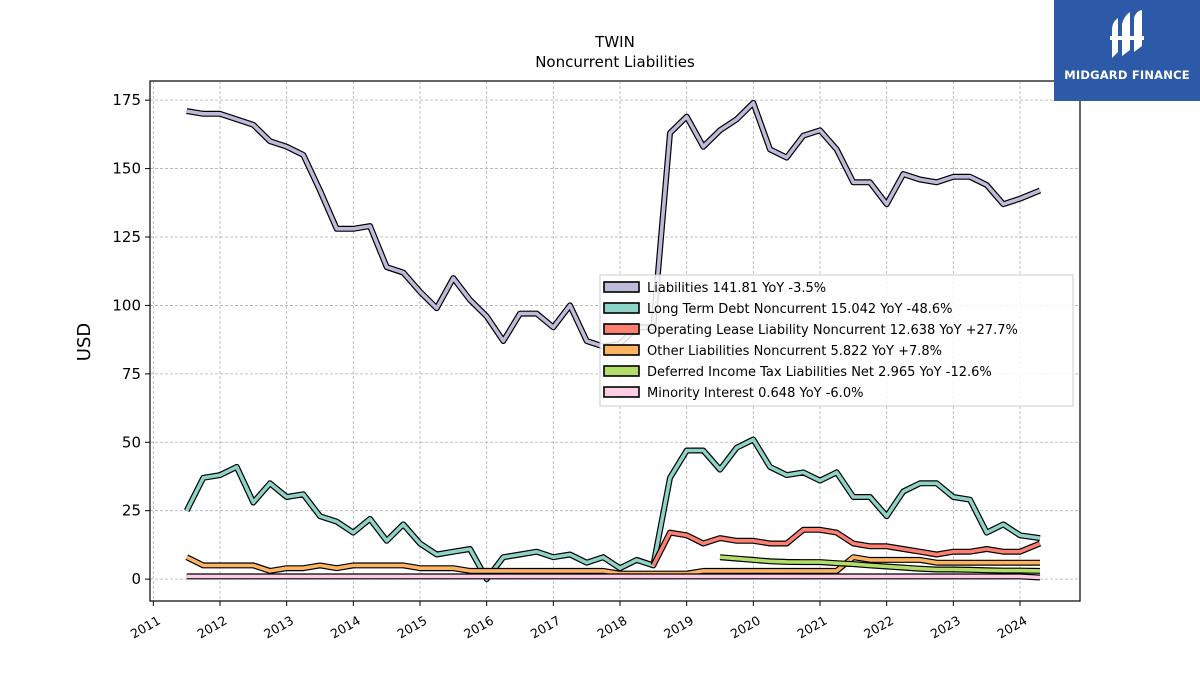 The image size is (1200, 675). Describe the element at coordinates (621, 371) in the screenshot. I see `legend-swatch-deferred-income-tax-liabilities-net` at that location.